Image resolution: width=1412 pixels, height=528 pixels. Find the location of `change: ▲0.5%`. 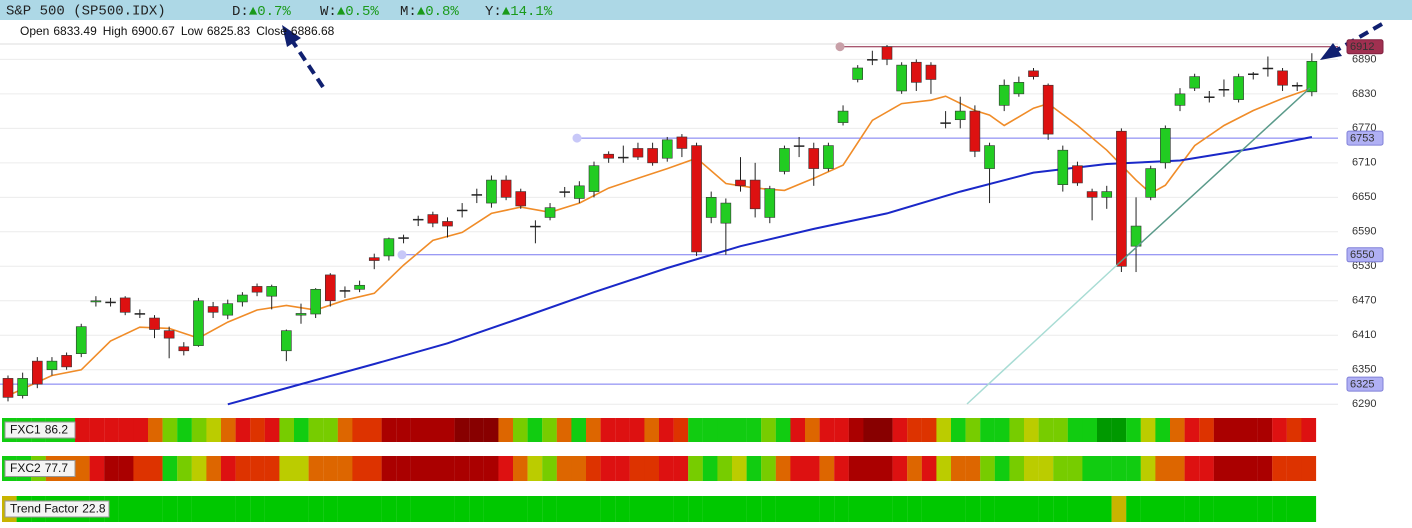

change: ▲0.5% is located at coordinates (358, 12).